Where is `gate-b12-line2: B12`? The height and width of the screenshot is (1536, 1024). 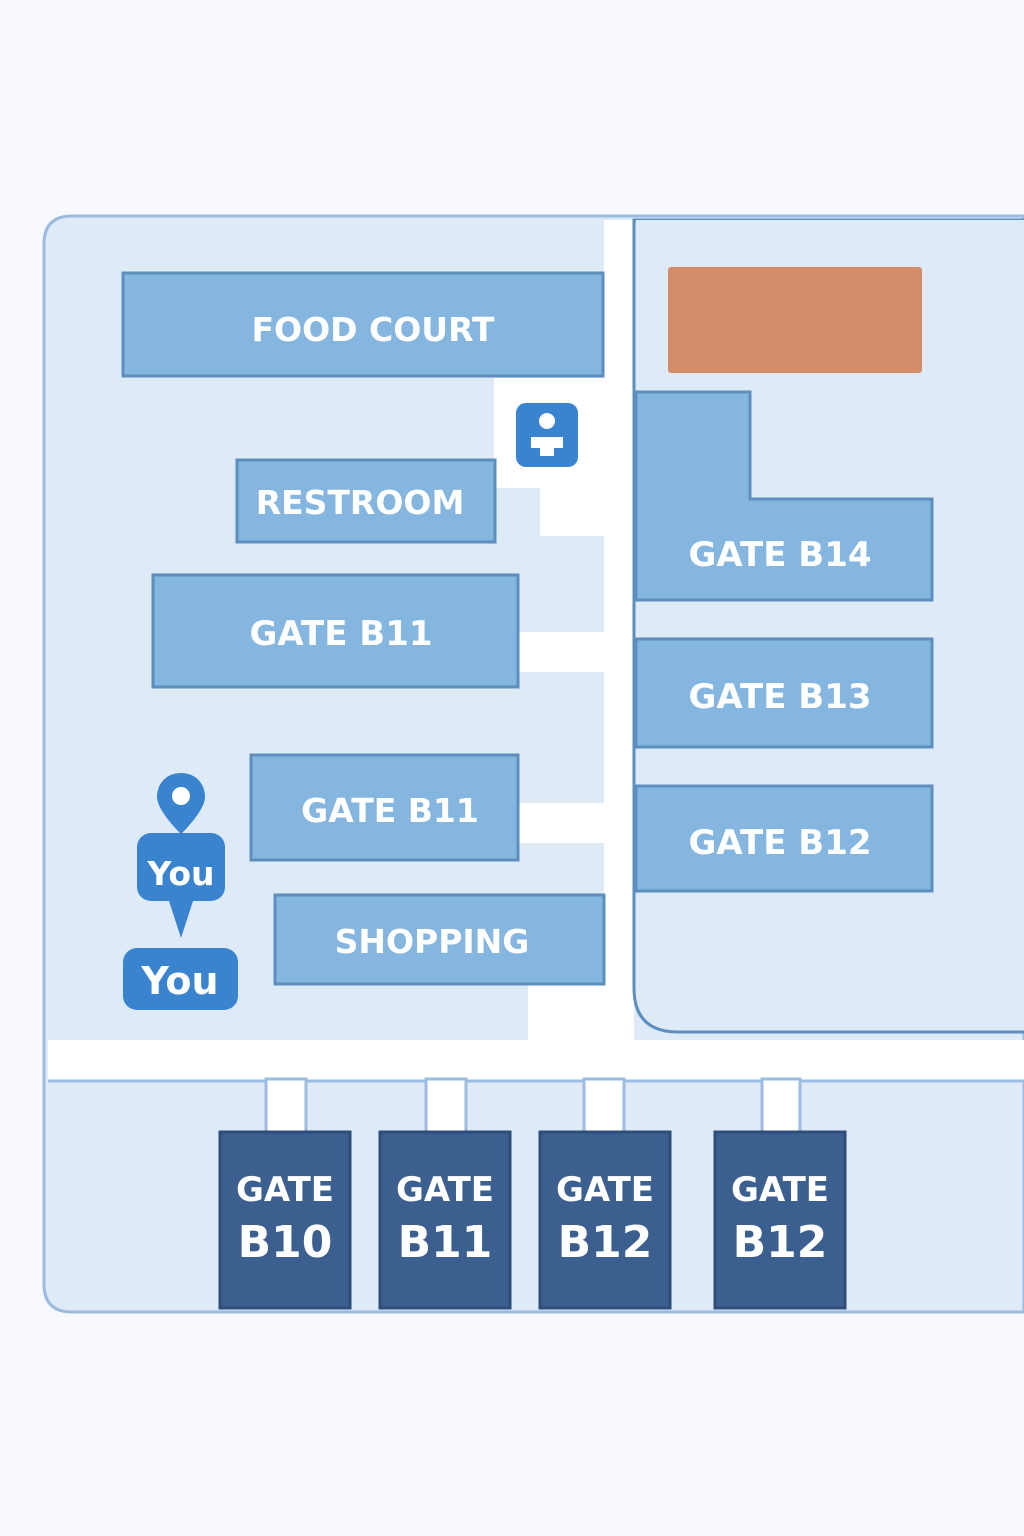 gate-b12-line2: B12 is located at coordinates (605, 1242).